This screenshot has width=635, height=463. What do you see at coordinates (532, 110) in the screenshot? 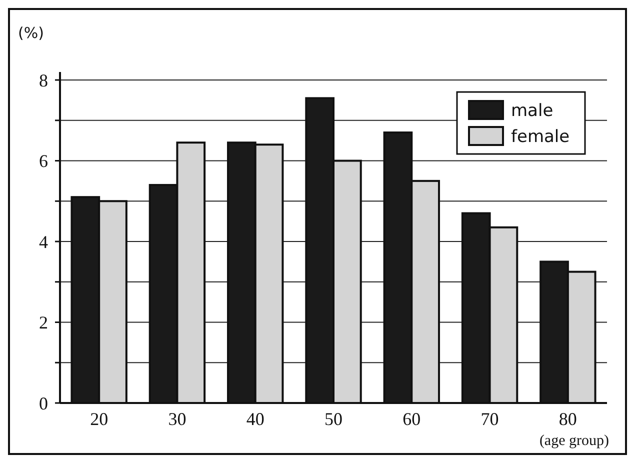
I see `legend-label: male` at bounding box center [532, 110].